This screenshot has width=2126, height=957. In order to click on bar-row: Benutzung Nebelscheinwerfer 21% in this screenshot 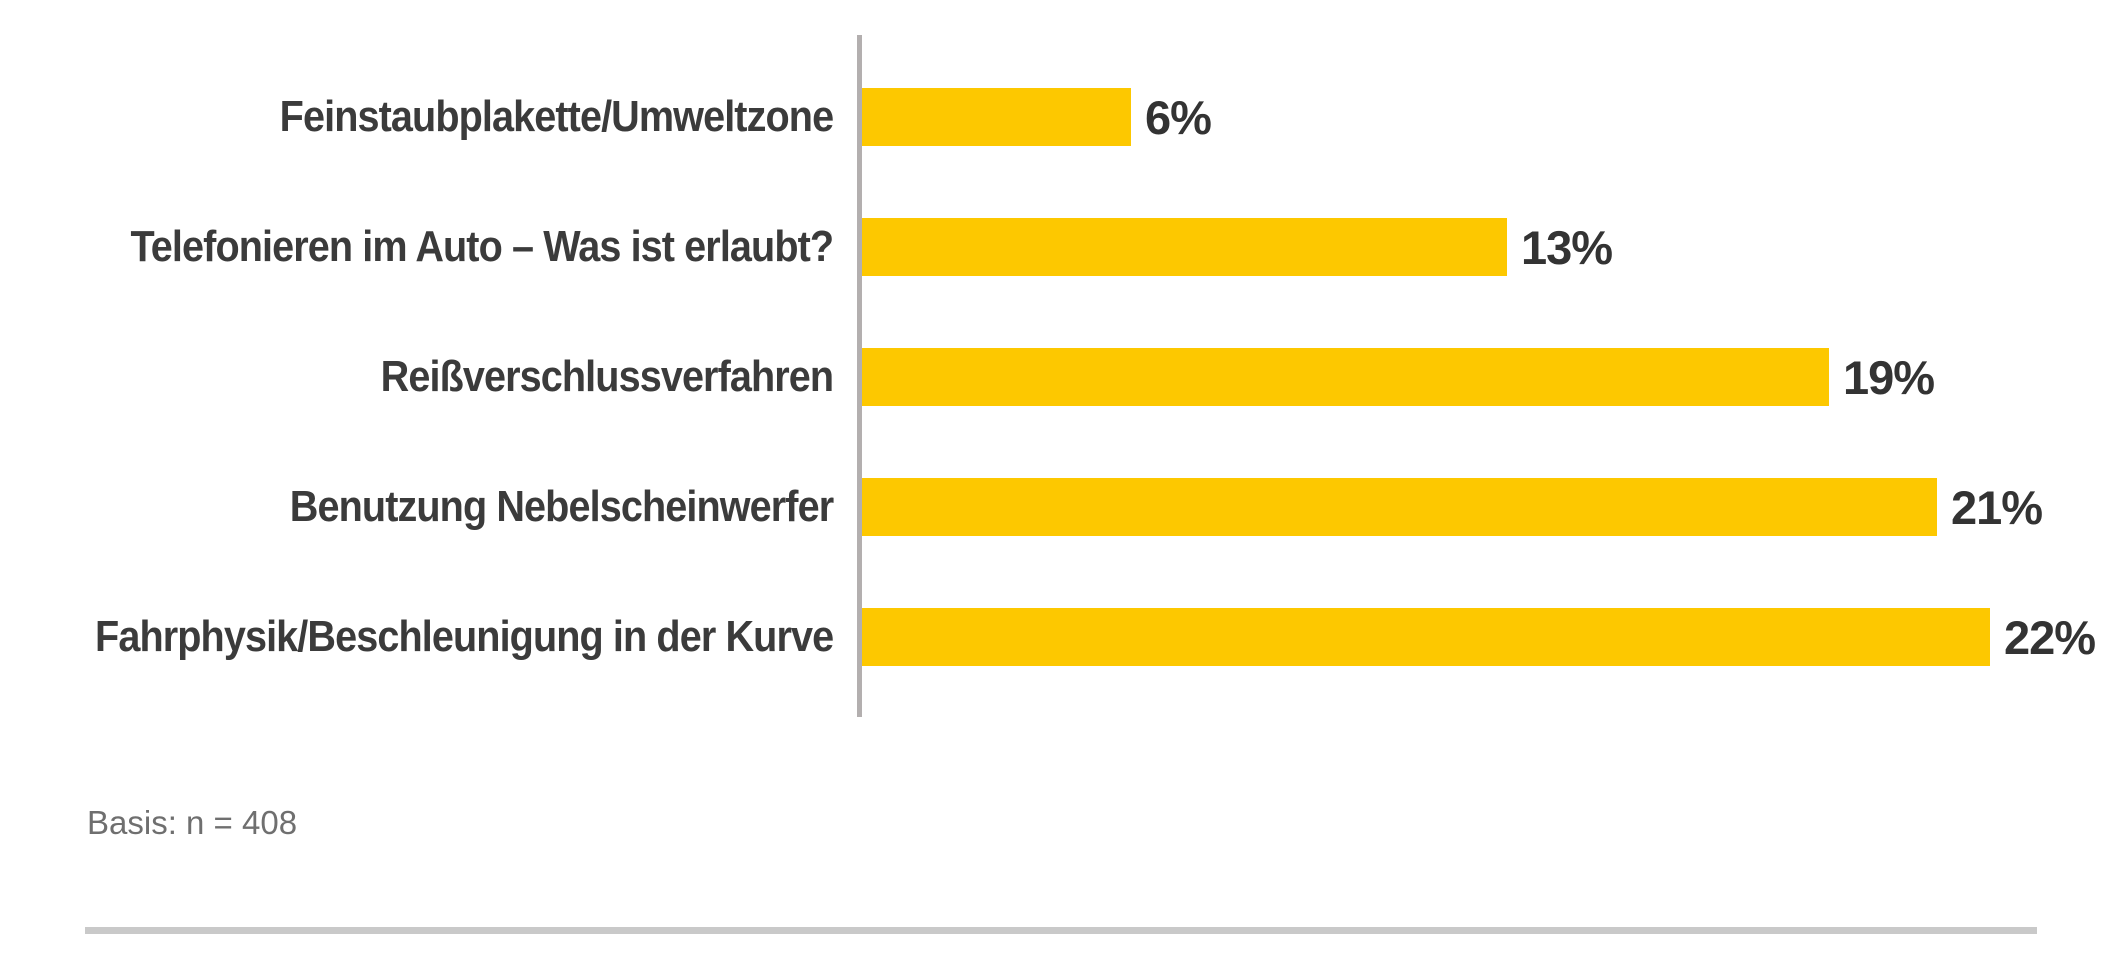, I will do `click(1063, 507)`.